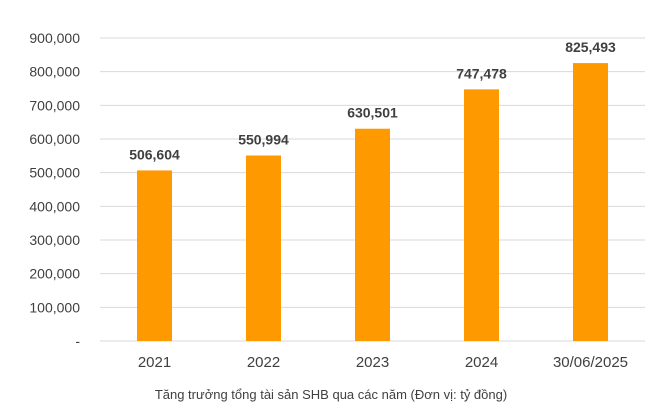 The height and width of the screenshot is (413, 662). What do you see at coordinates (54, 139) in the screenshot?
I see `y-tick-label: 600,000` at bounding box center [54, 139].